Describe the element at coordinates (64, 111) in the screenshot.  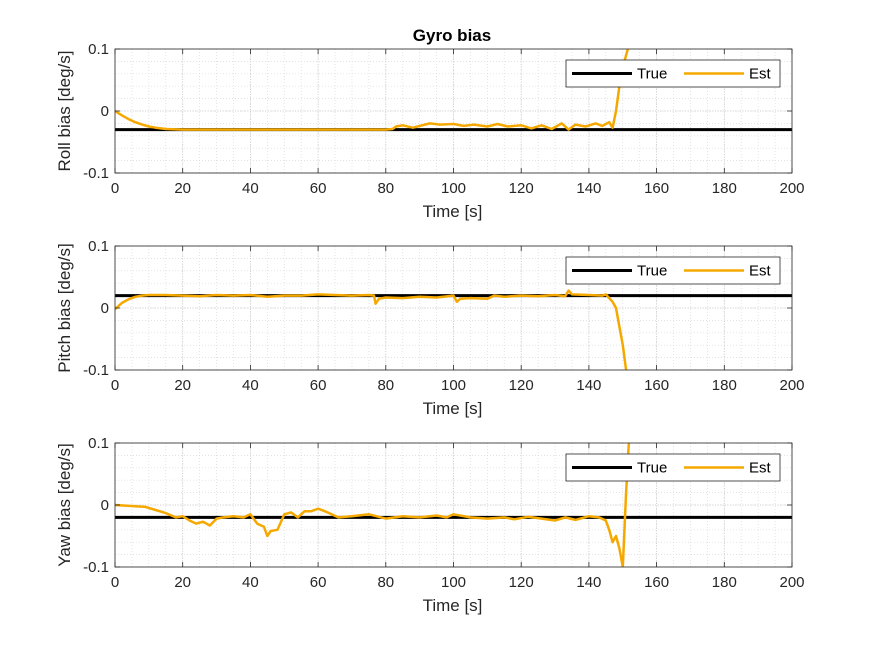
I see `y-axis-label: Roll bias [deg/s]` at that location.